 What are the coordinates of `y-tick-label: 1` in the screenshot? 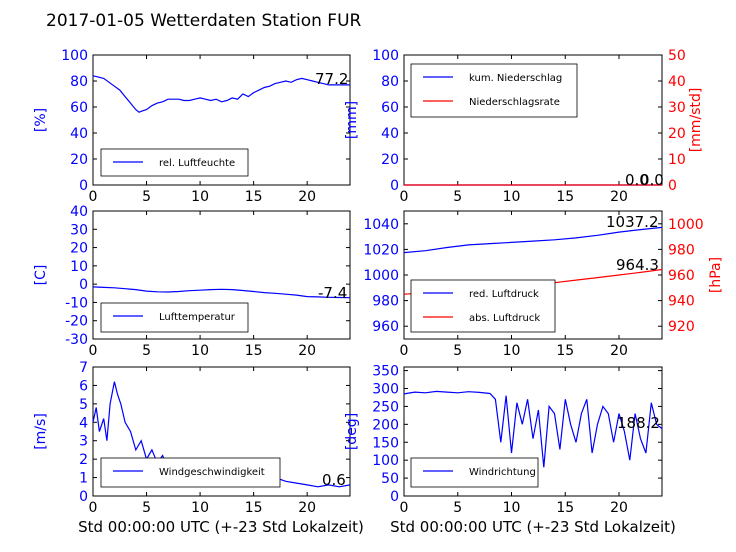 It's located at (83, 479).